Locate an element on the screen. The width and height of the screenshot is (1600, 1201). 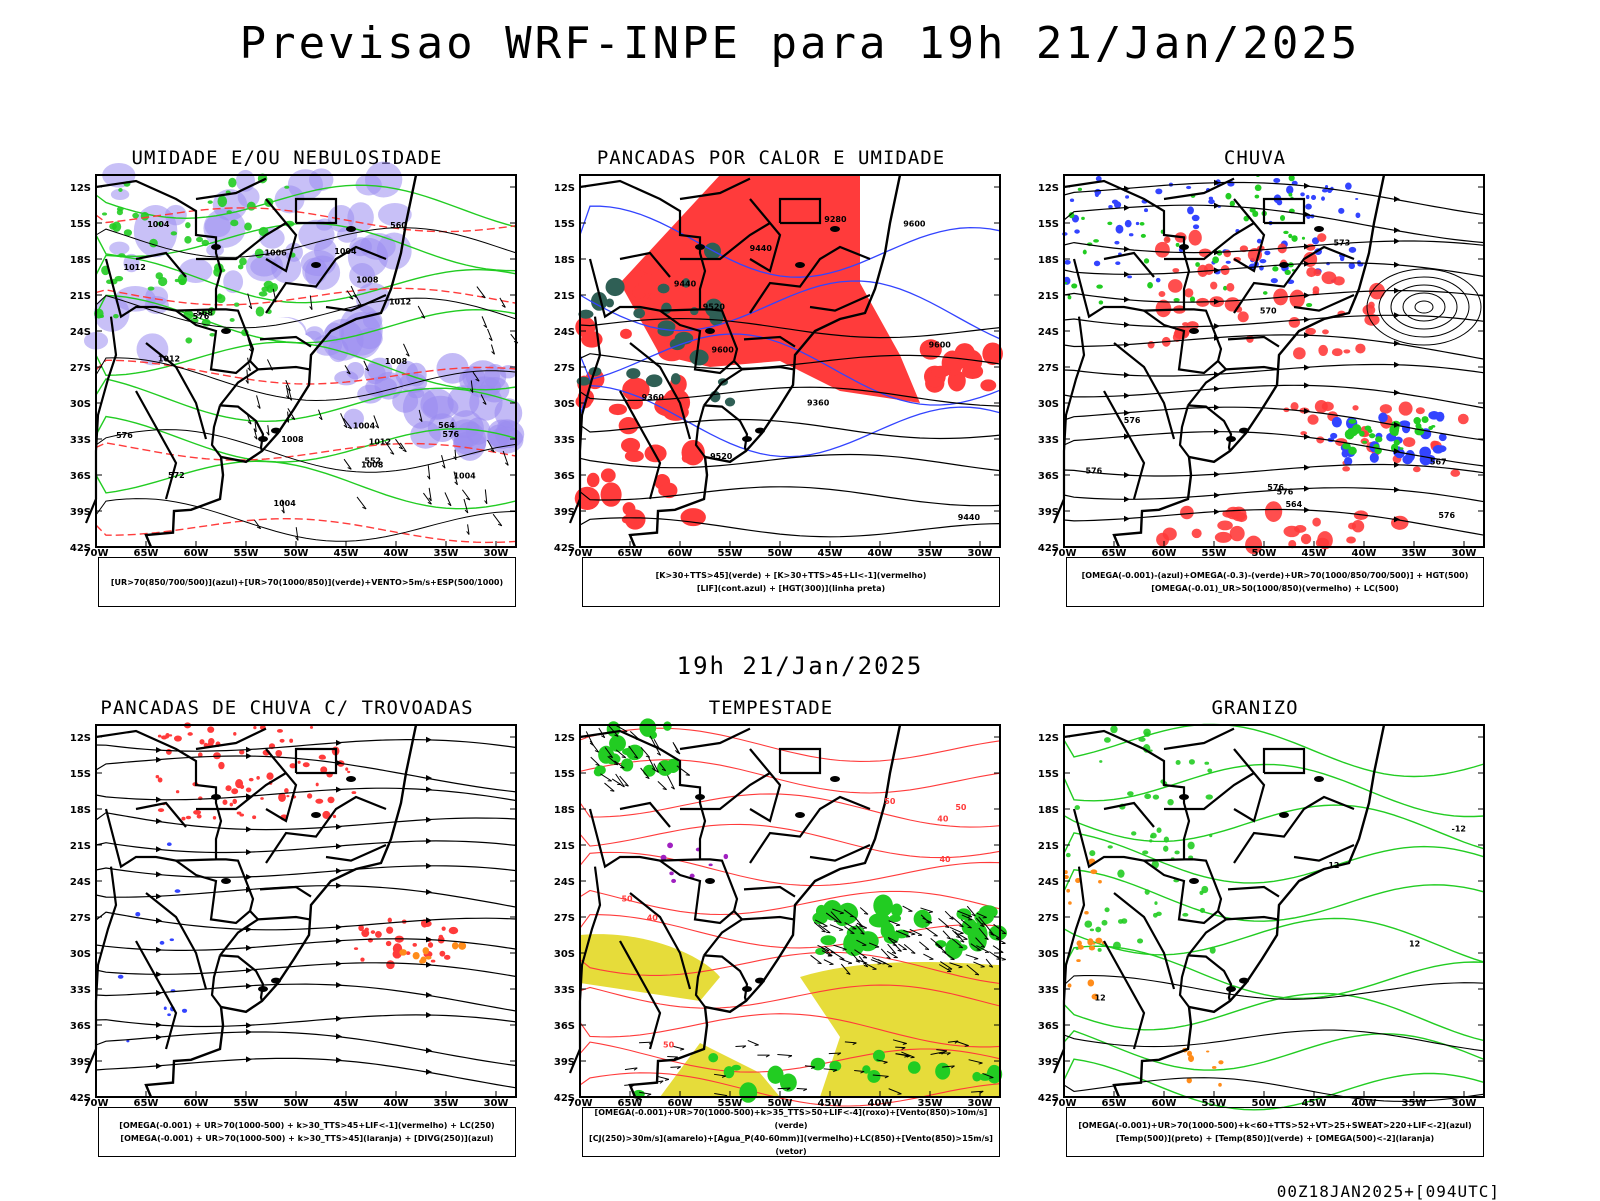
streamline is located at coordinates (306, 847).